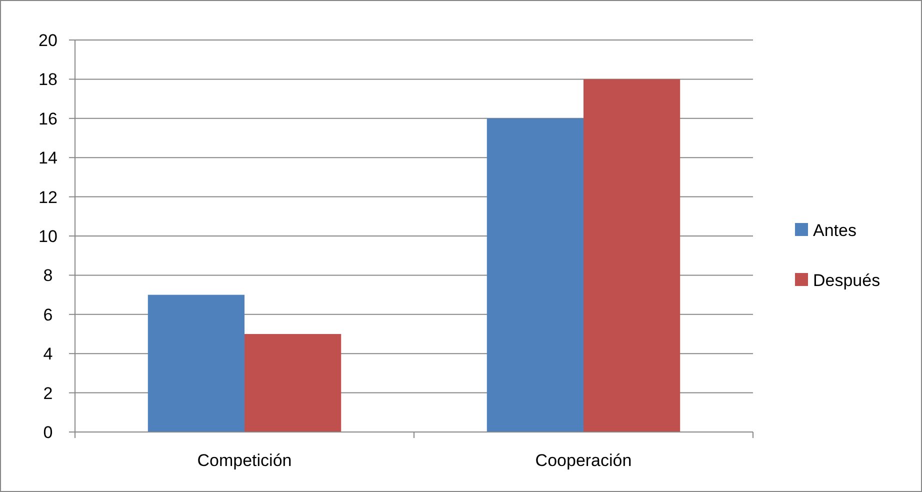 The image size is (922, 492). Describe the element at coordinates (48, 80) in the screenshot. I see `y-tick-label: 18` at that location.